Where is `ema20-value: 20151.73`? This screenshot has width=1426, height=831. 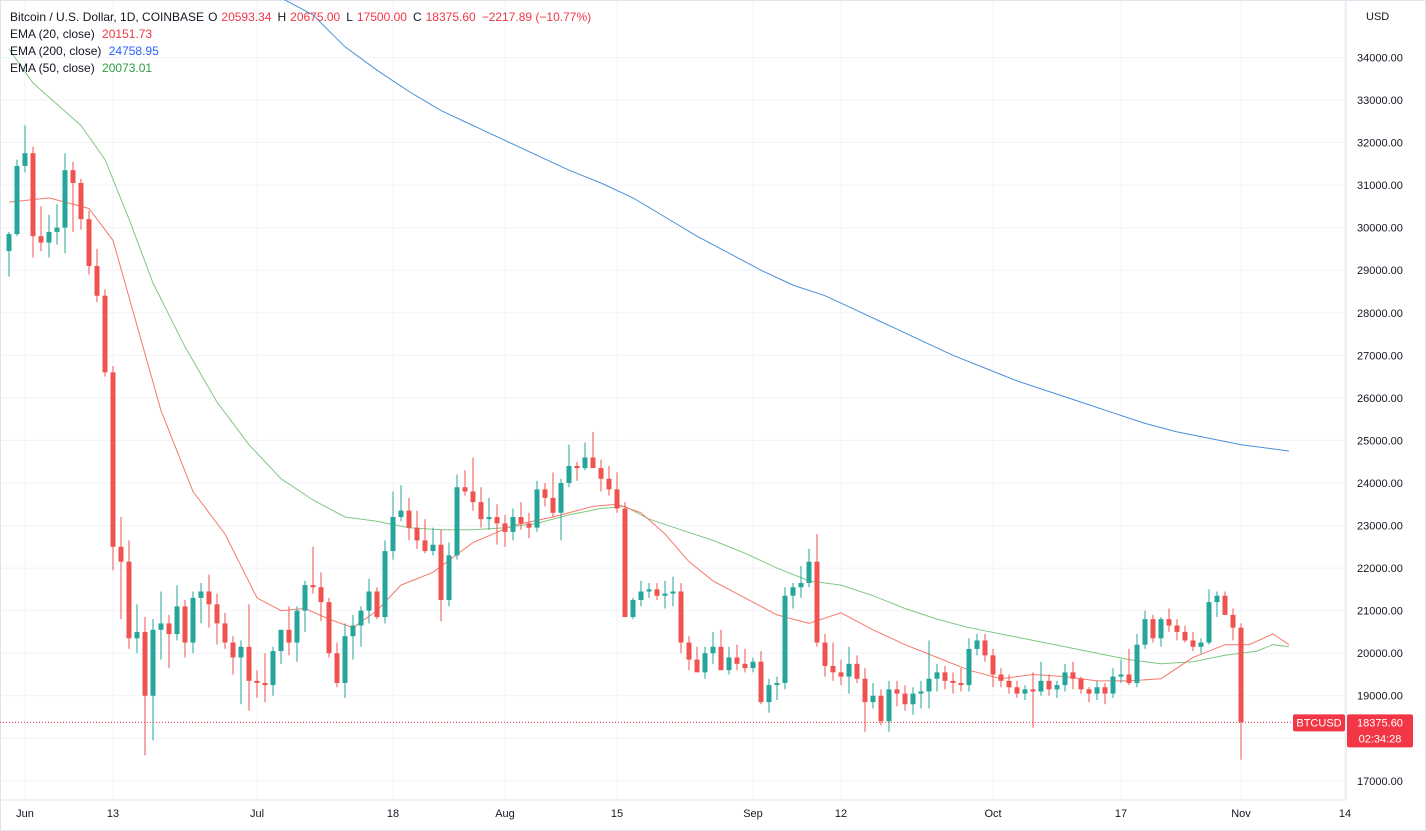
ema20-value: 20151.73 is located at coordinates (127, 34).